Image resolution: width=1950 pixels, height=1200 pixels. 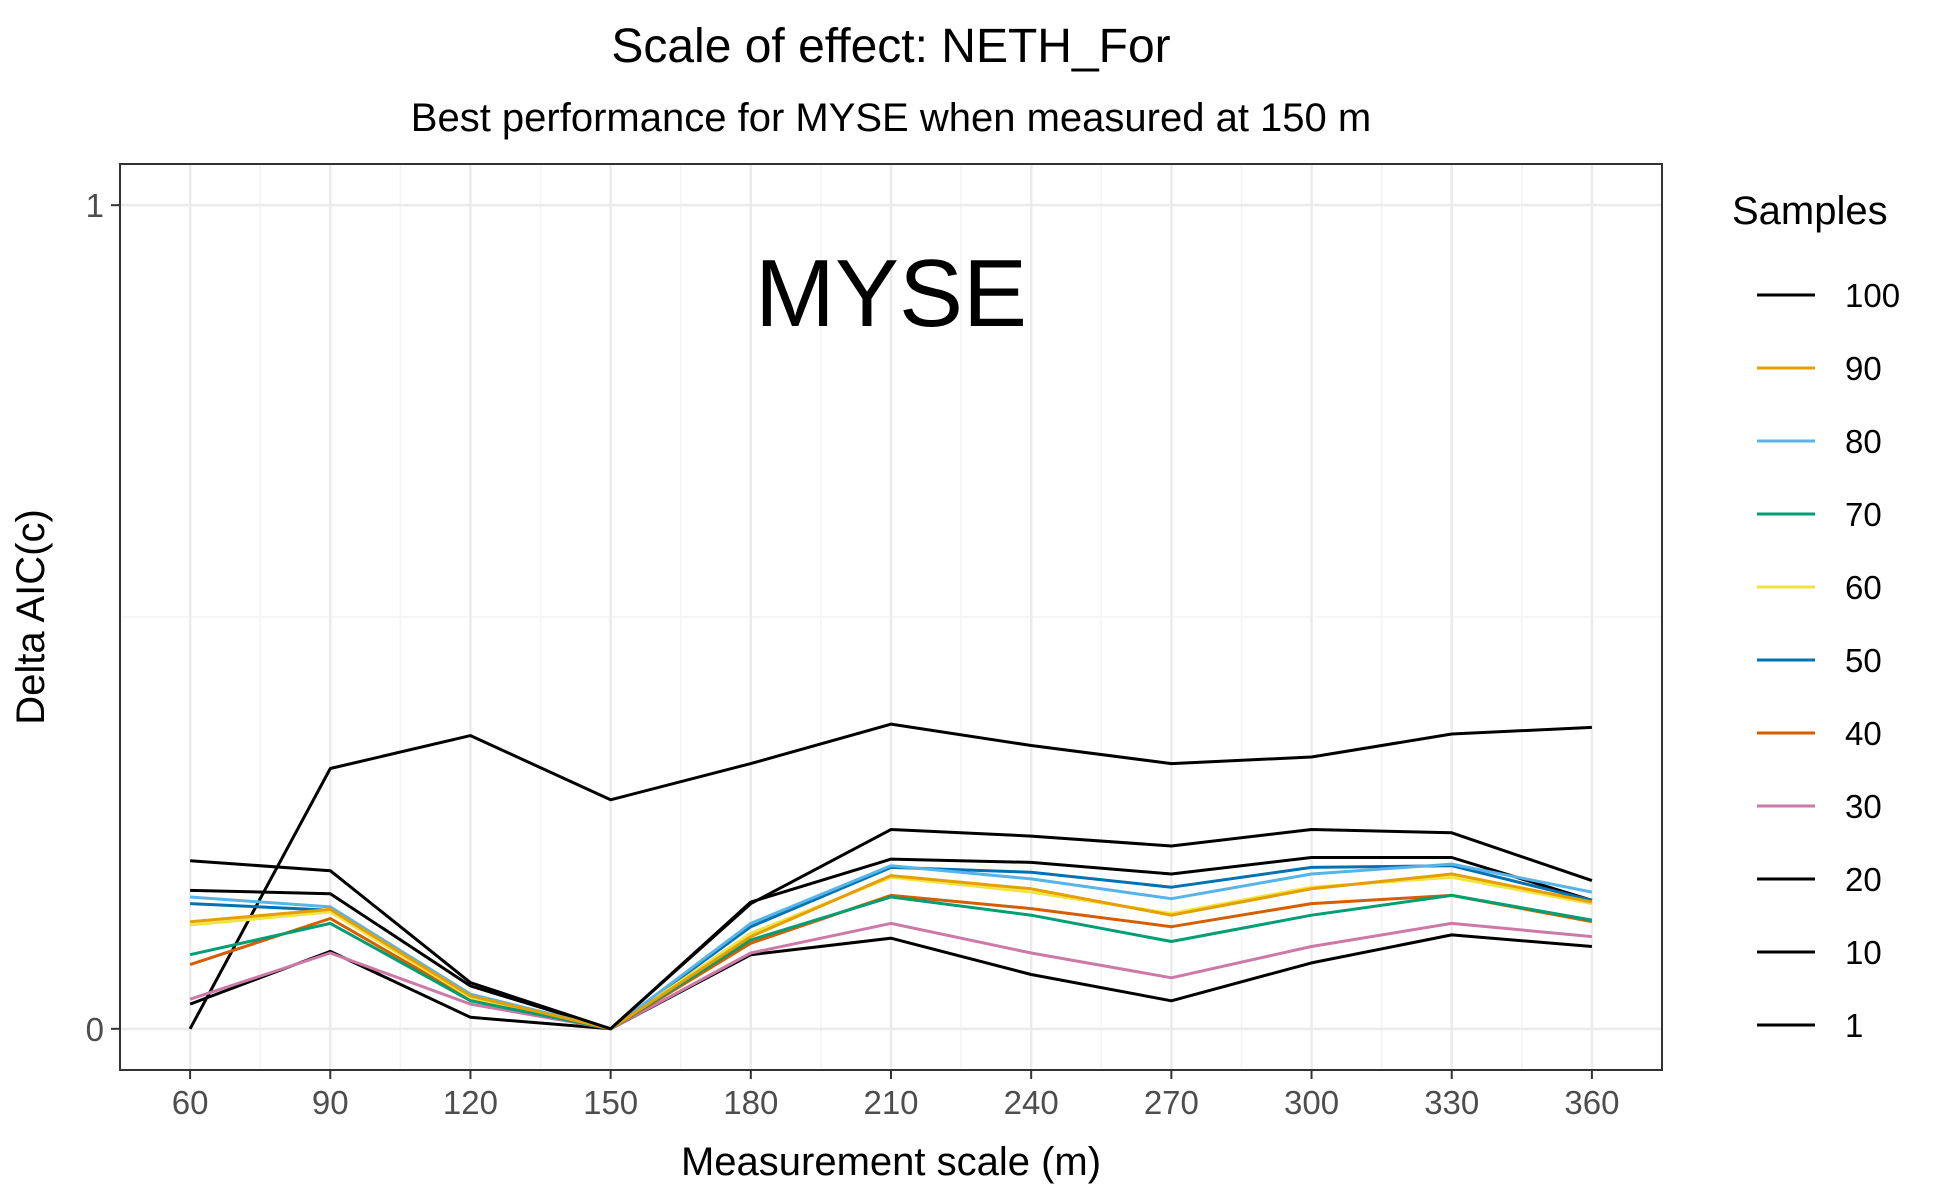 What do you see at coordinates (1863, 952) in the screenshot?
I see `legend-label: 10` at bounding box center [1863, 952].